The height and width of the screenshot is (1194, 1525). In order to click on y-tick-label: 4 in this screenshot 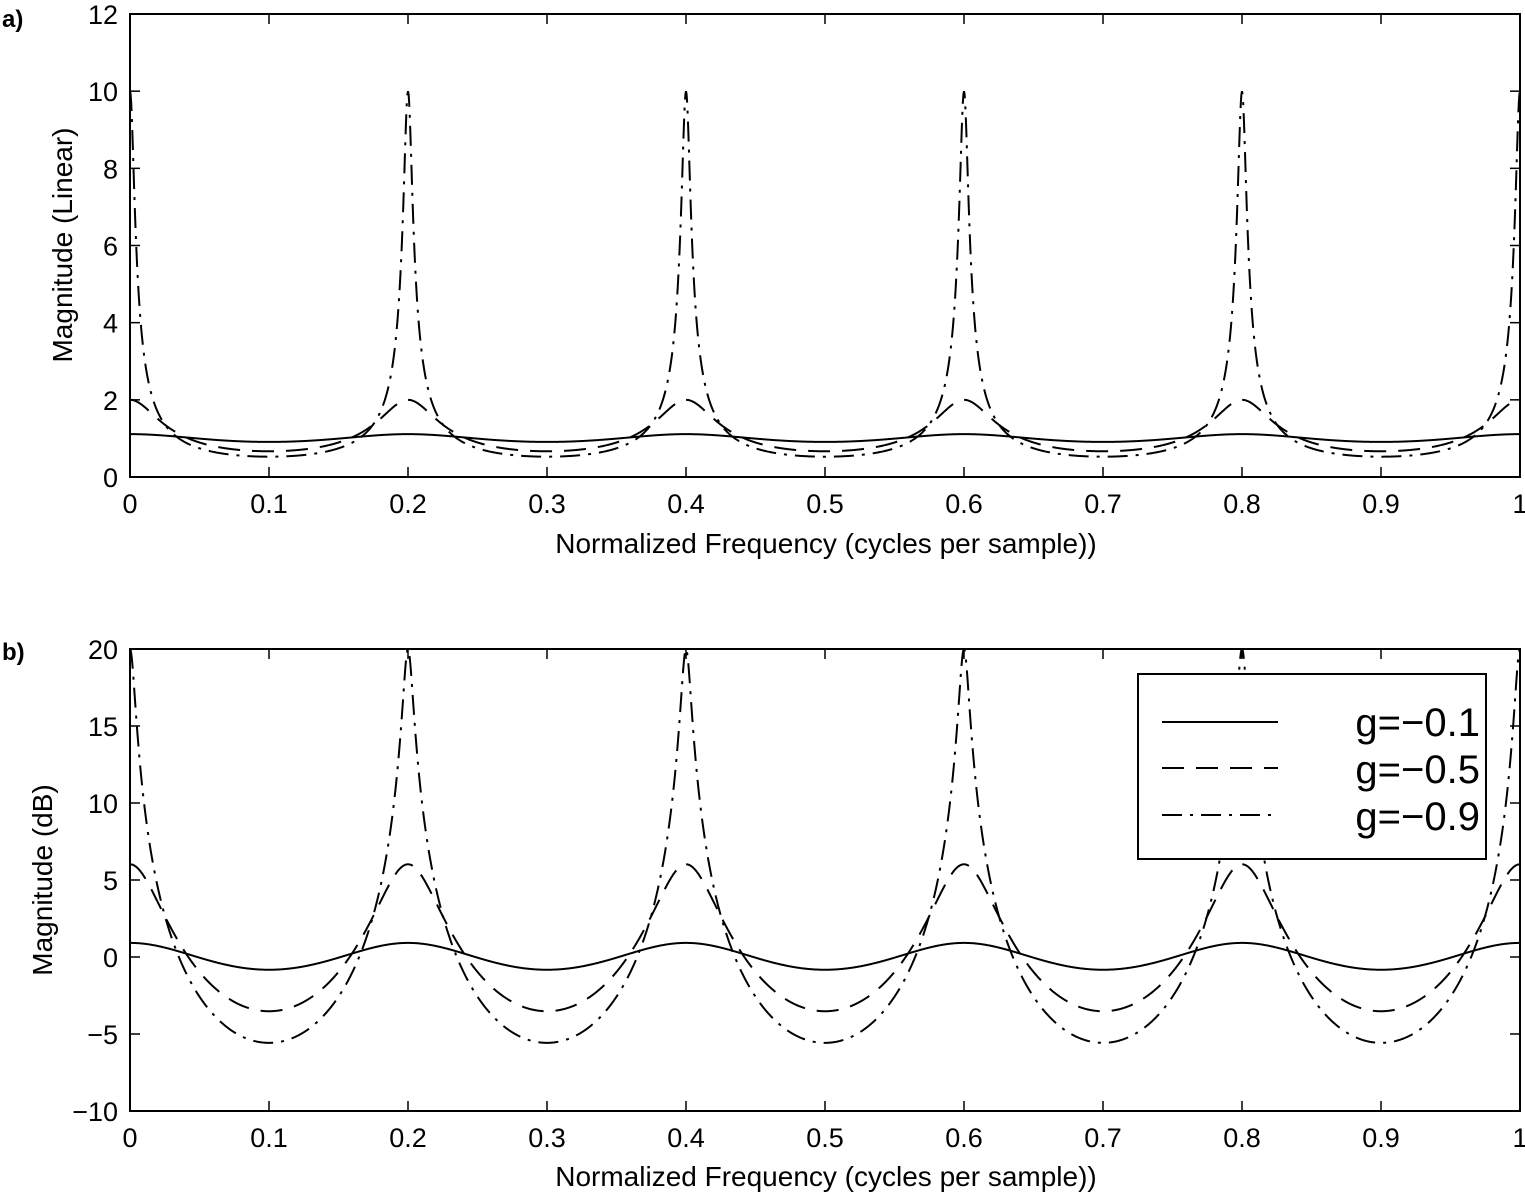, I will do `click(110, 324)`.